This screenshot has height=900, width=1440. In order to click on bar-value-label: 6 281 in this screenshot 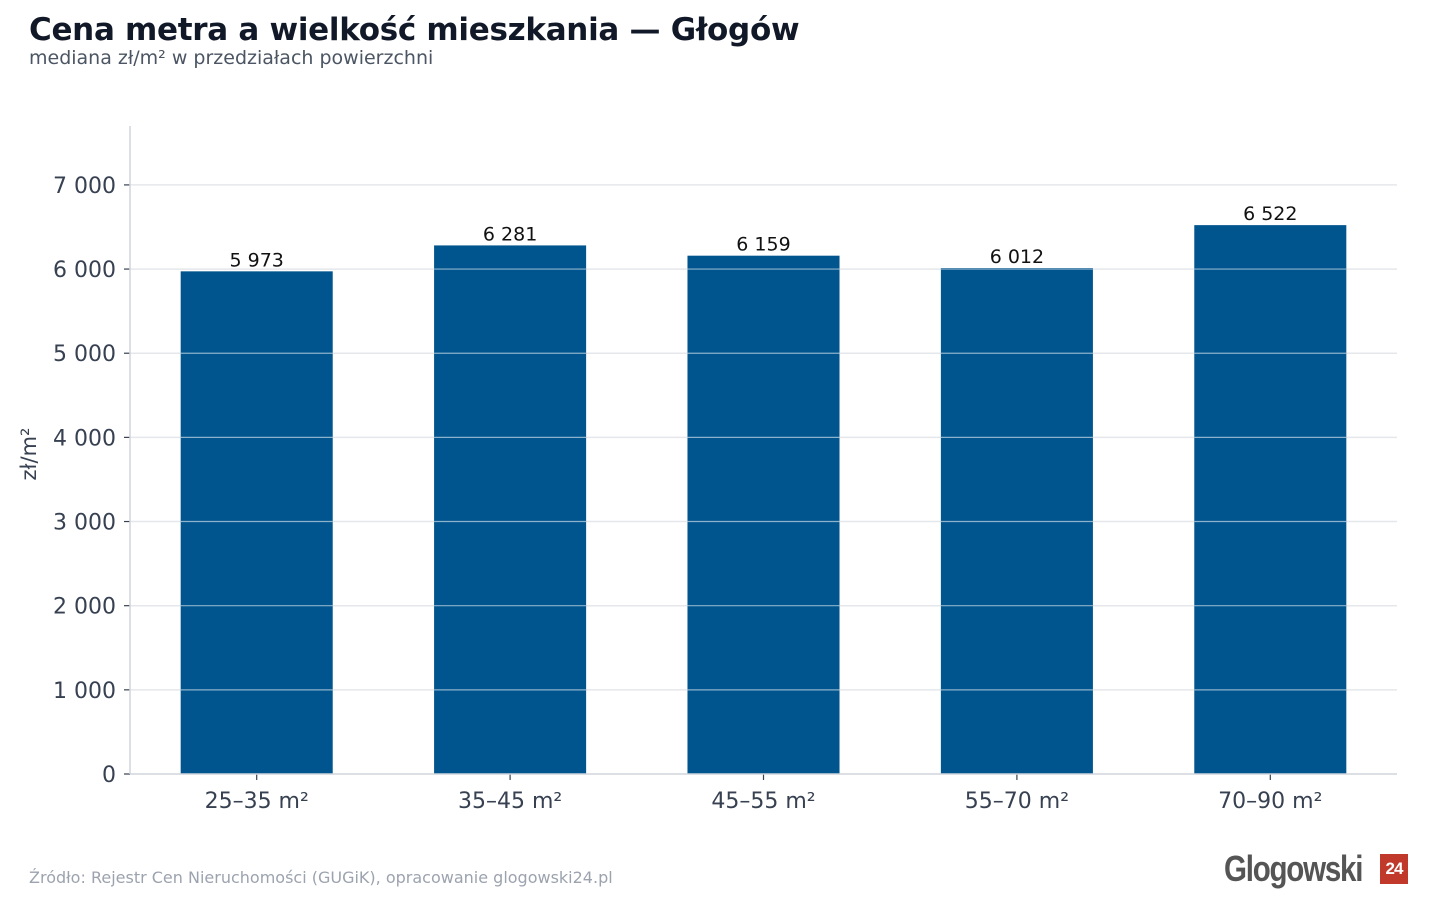, I will do `click(510, 234)`.